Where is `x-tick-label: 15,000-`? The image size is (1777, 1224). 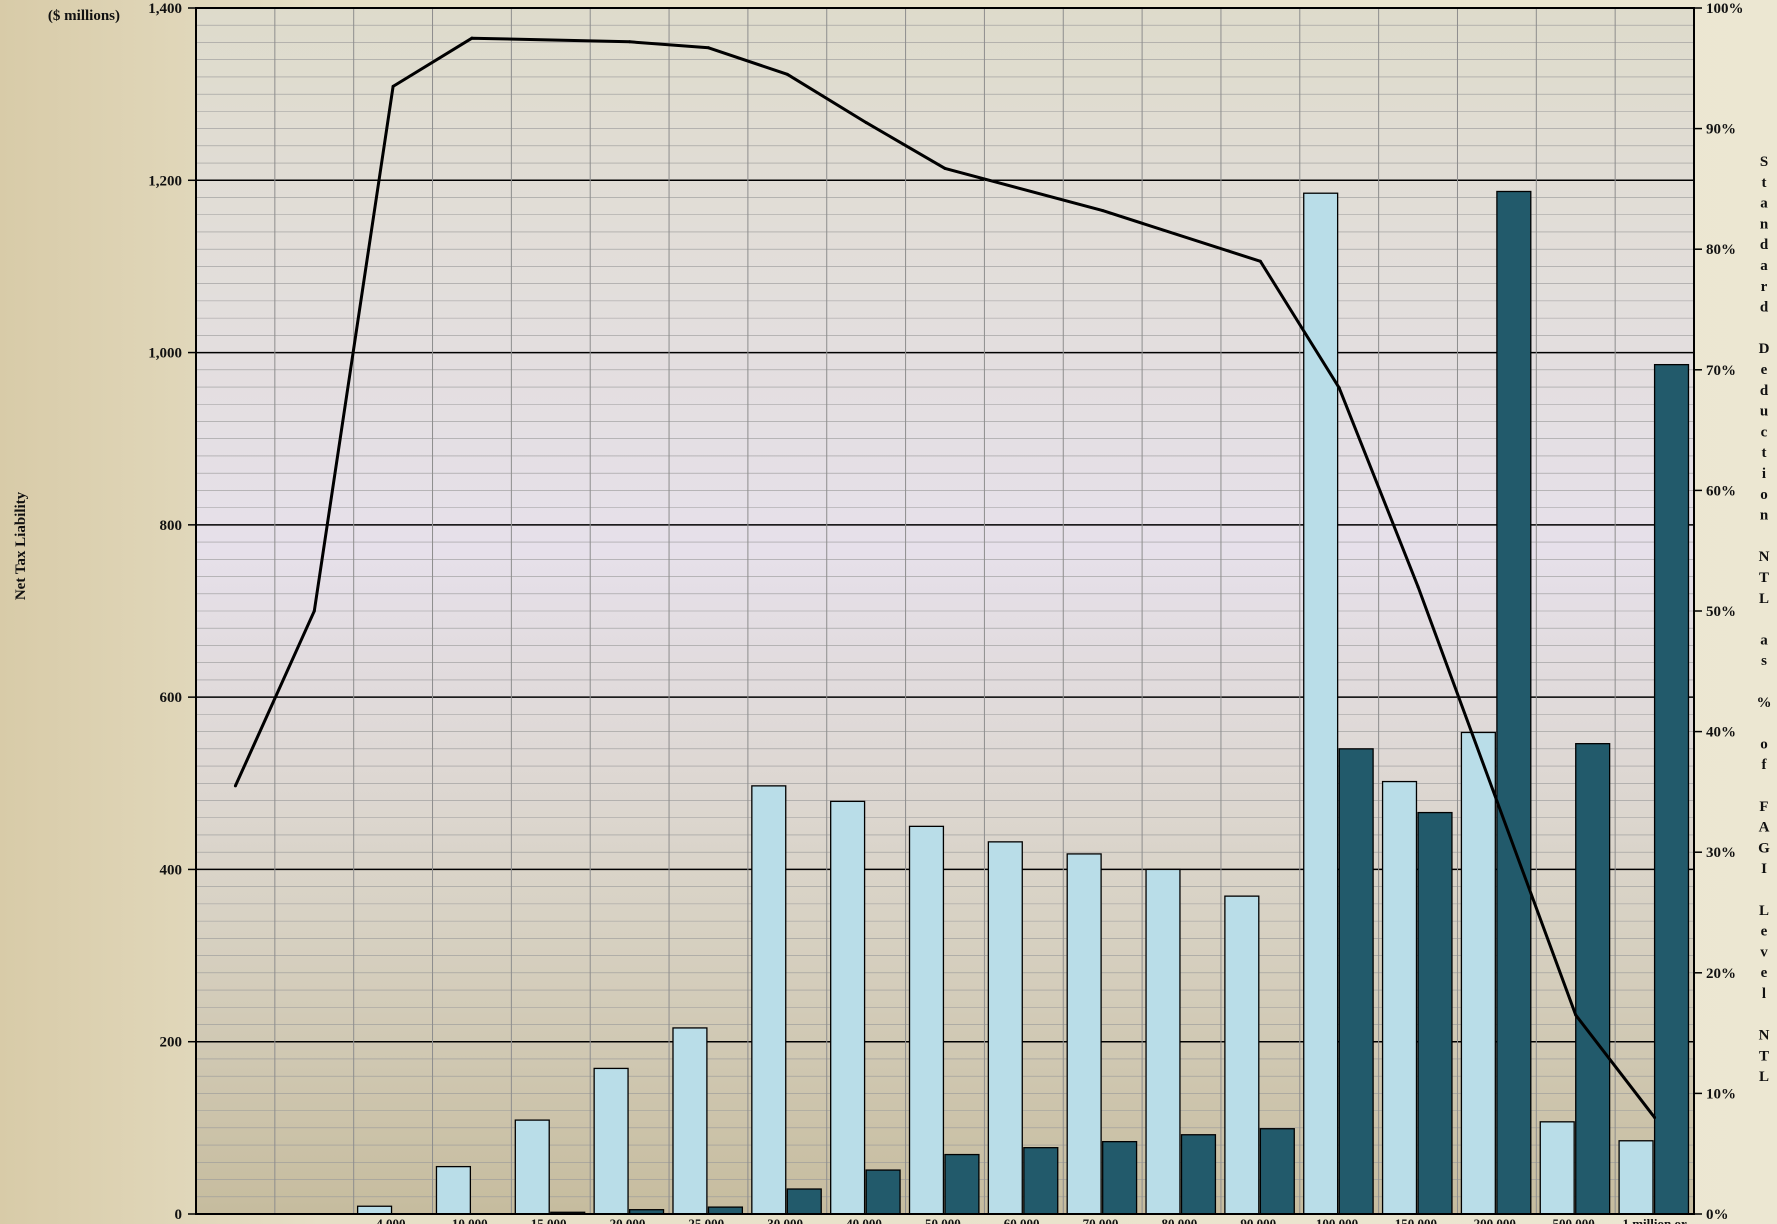
x-tick-label: 15,000- is located at coordinates (551, 1220).